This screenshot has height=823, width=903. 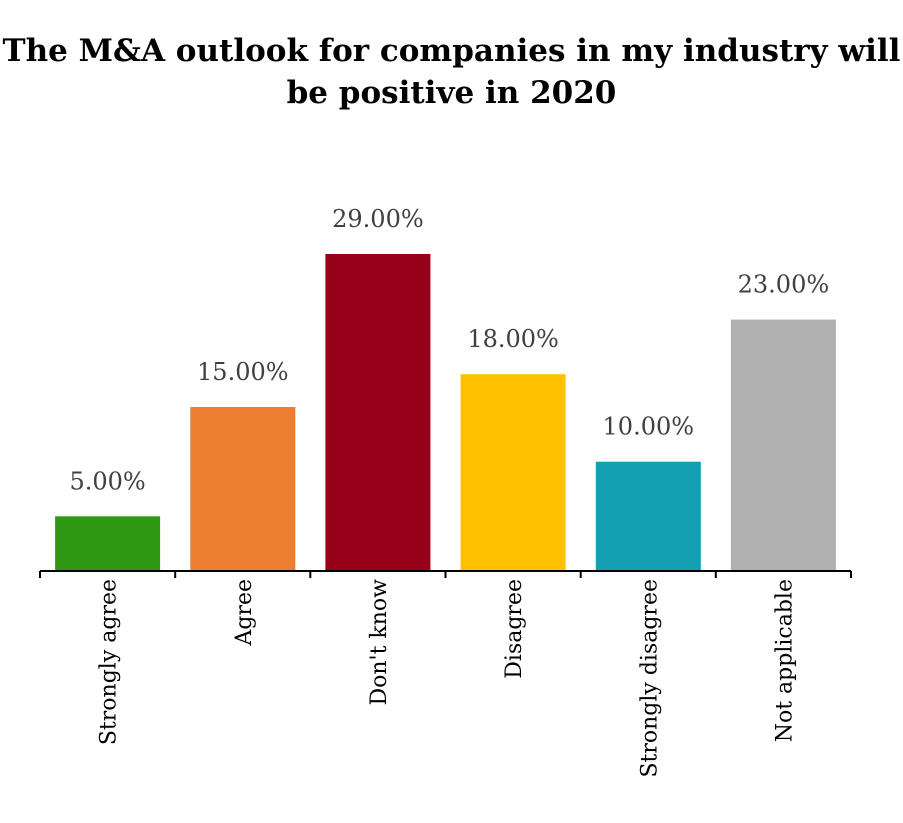 I want to click on bar-strongly-agree, so click(x=108, y=543).